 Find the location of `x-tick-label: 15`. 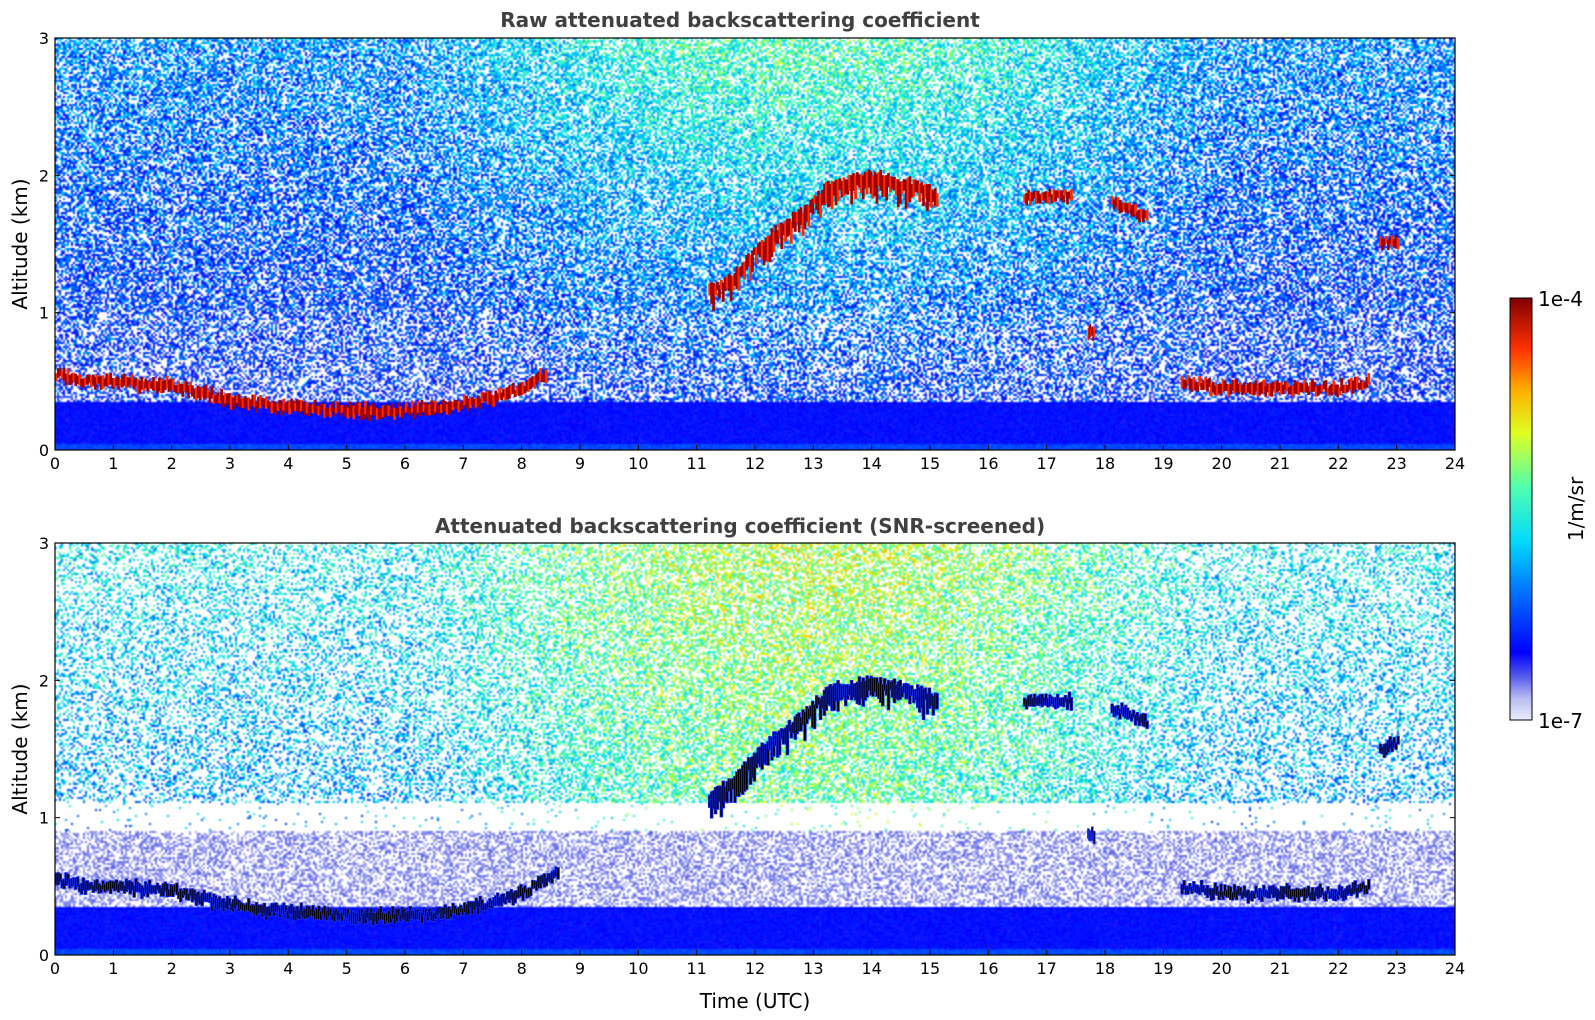

x-tick-label: 15 is located at coordinates (930, 968).